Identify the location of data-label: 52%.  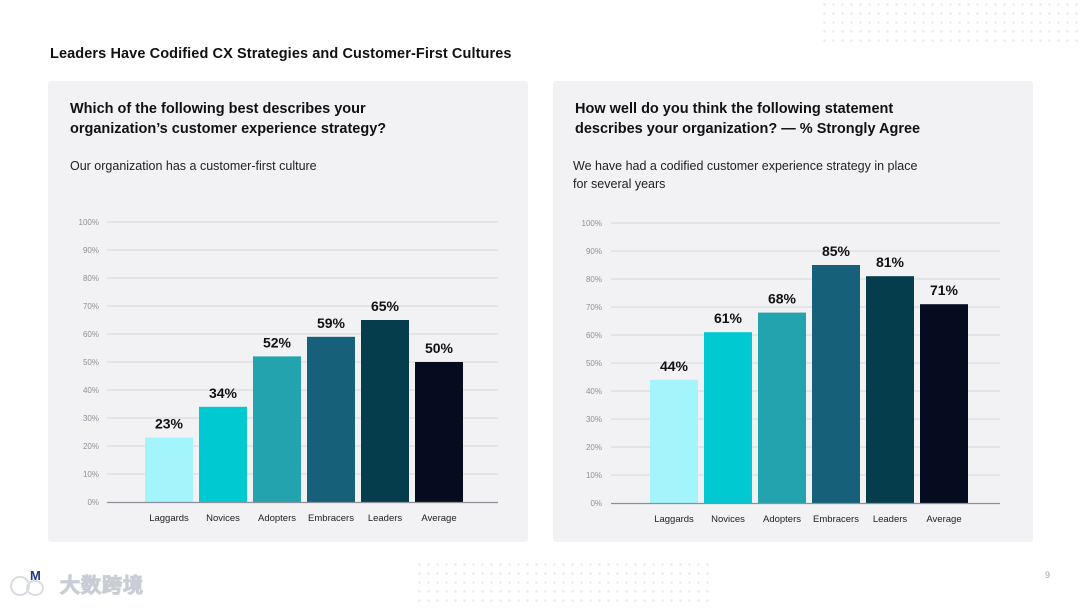
(277, 342).